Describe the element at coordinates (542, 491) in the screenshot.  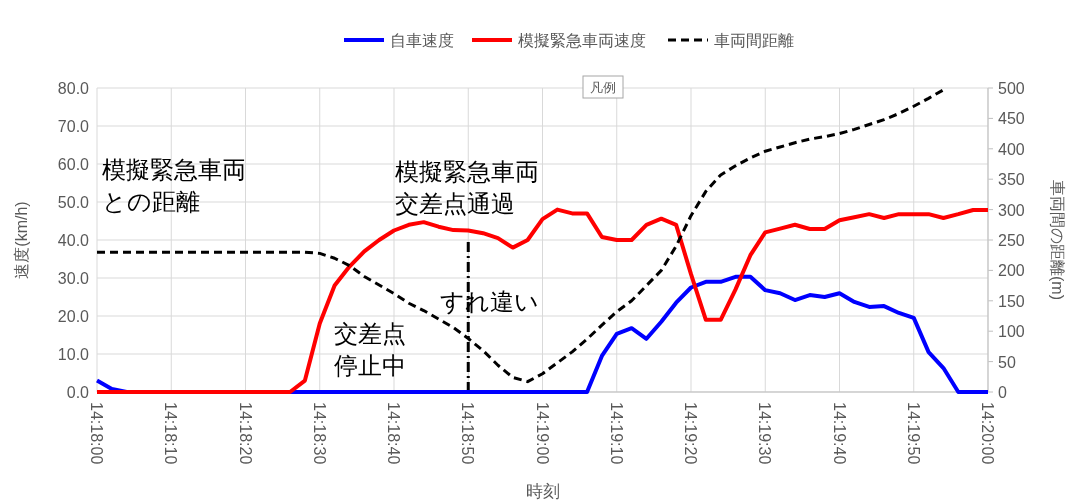
I see `x-axis-title: 時刻` at that location.